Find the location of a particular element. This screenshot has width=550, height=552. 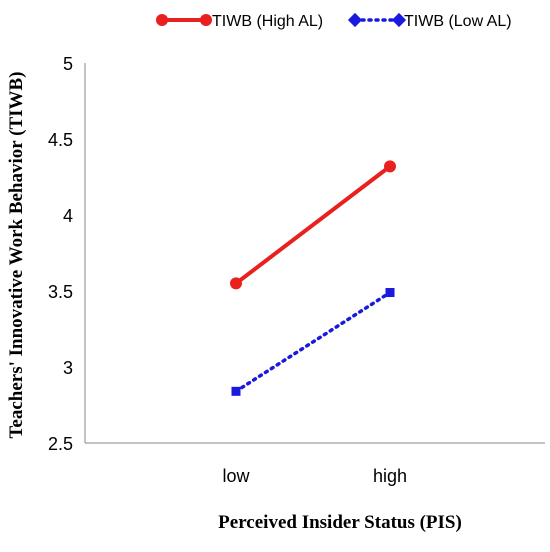

y-tick-label: 2.5 is located at coordinates (60, 444).